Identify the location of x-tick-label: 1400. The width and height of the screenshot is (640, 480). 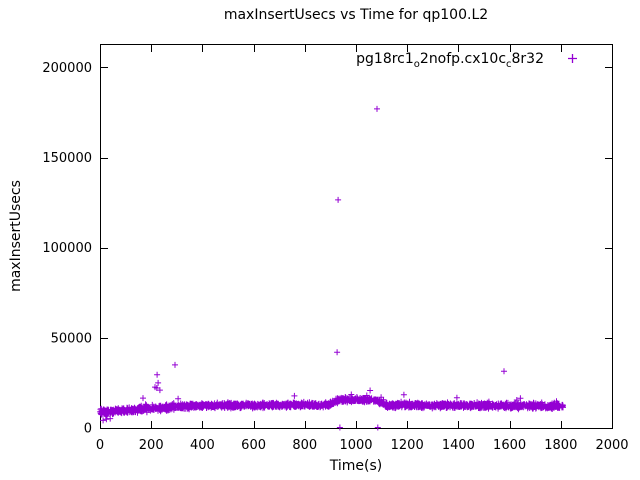
(458, 445).